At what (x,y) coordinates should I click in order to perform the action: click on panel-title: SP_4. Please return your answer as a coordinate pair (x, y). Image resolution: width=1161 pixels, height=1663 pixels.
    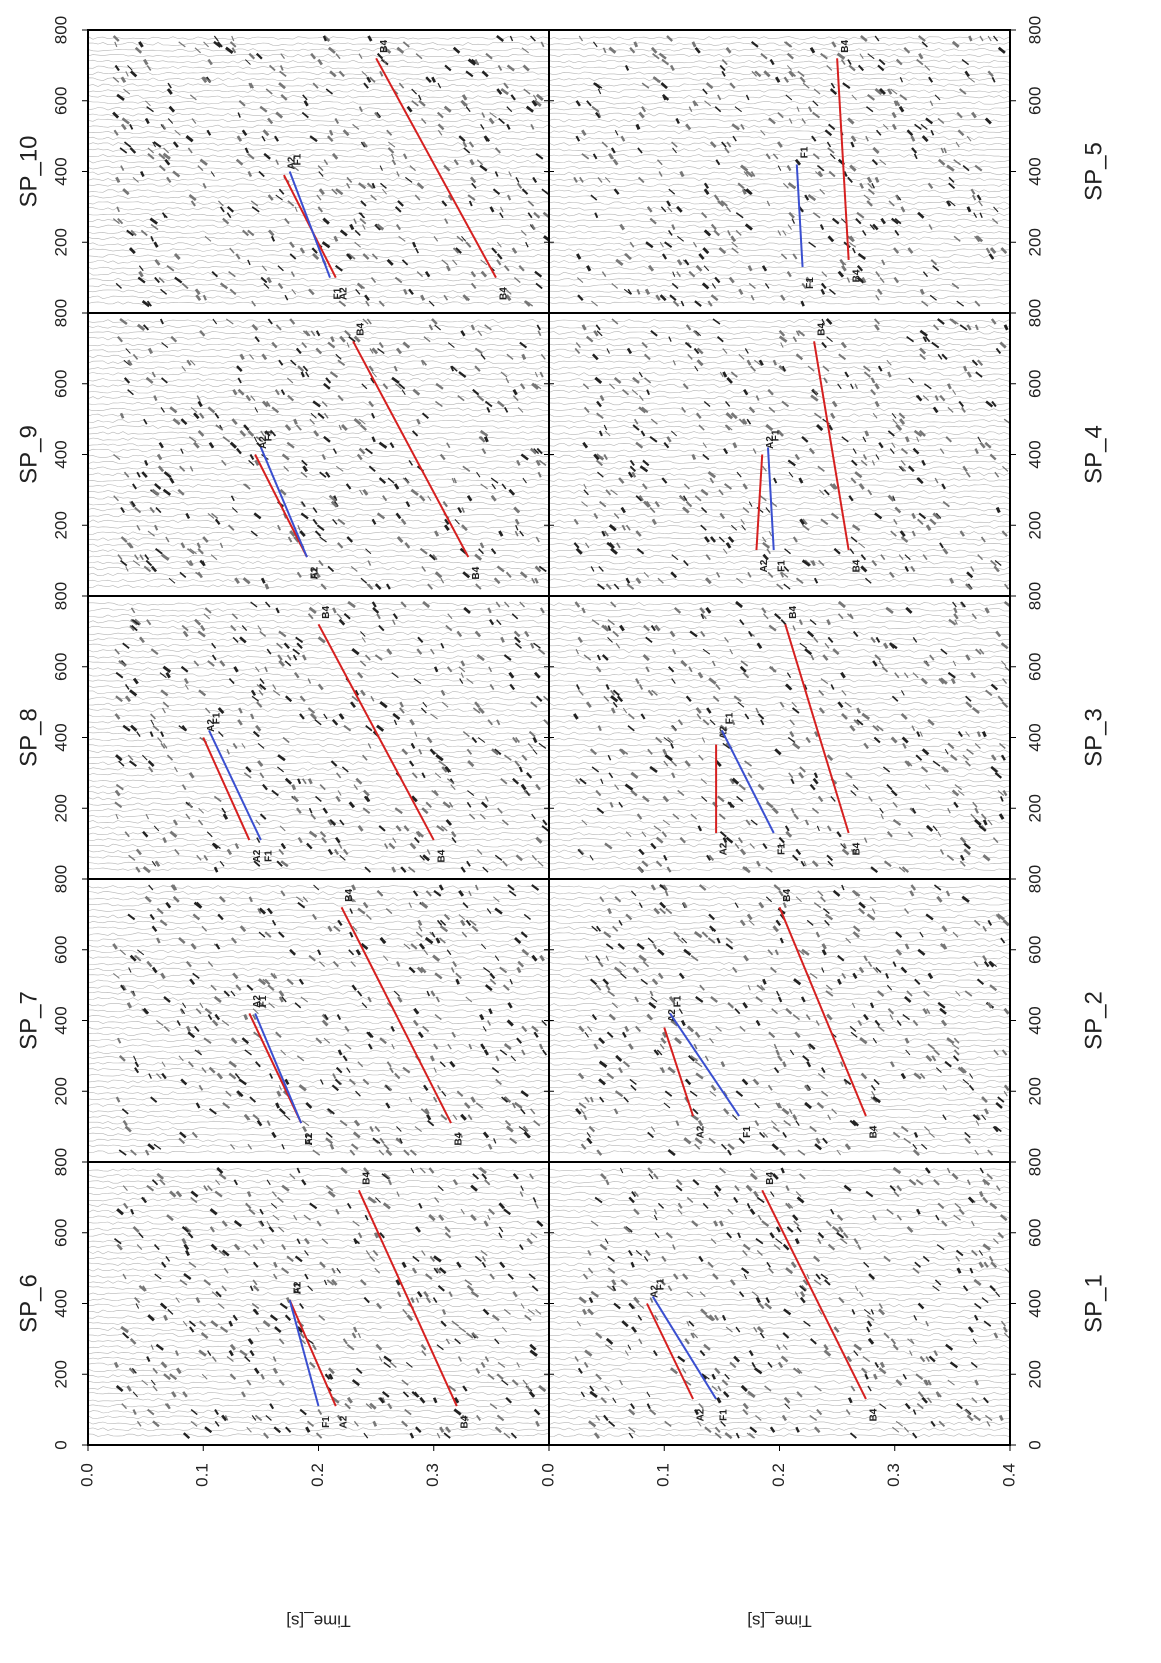
    Looking at the image, I should click on (1093, 454).